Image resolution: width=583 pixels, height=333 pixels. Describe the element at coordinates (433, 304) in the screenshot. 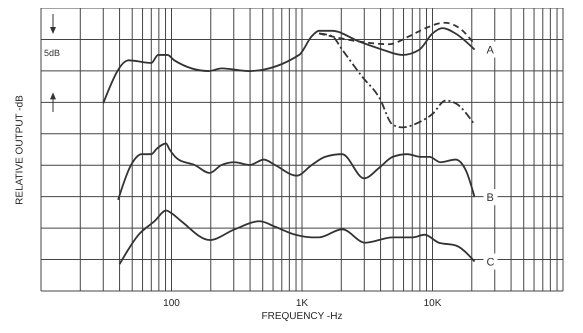

I see `x-tick-label: 10K` at that location.